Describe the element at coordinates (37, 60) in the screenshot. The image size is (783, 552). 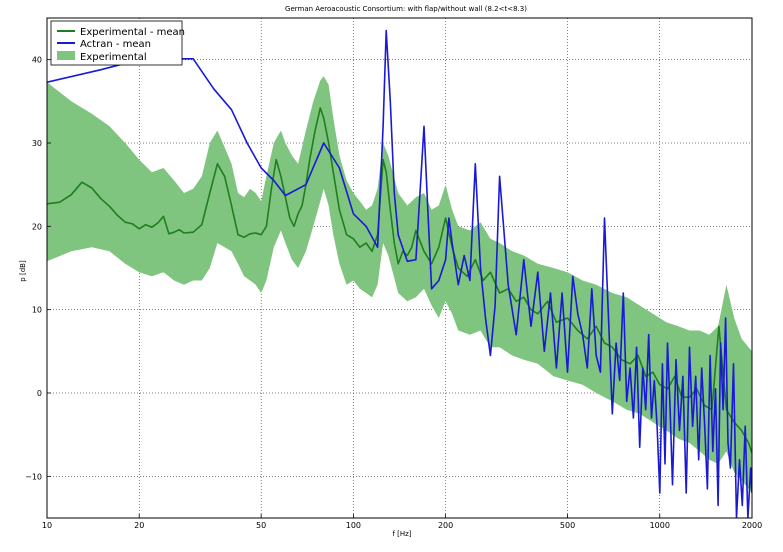
I see `y-tick-label: 40` at that location.